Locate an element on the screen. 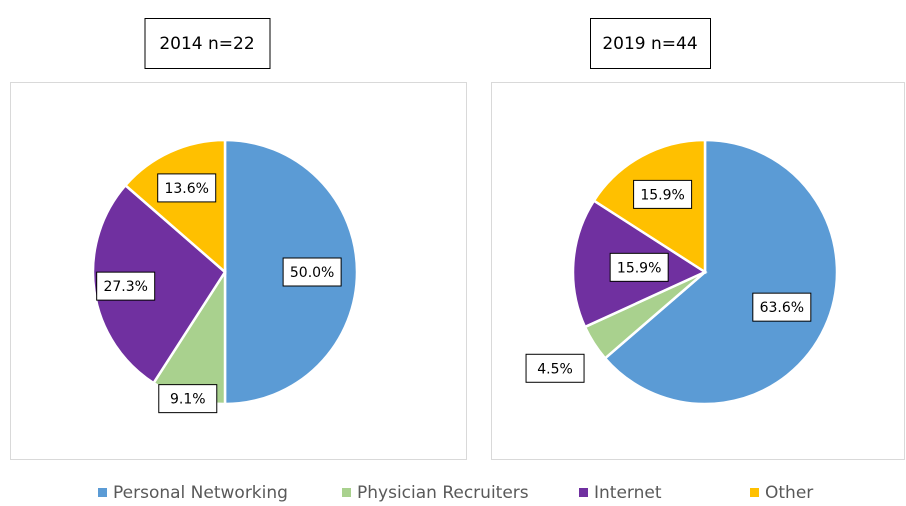 The height and width of the screenshot is (506, 906). legend-label: Personal Networking is located at coordinates (200, 493).